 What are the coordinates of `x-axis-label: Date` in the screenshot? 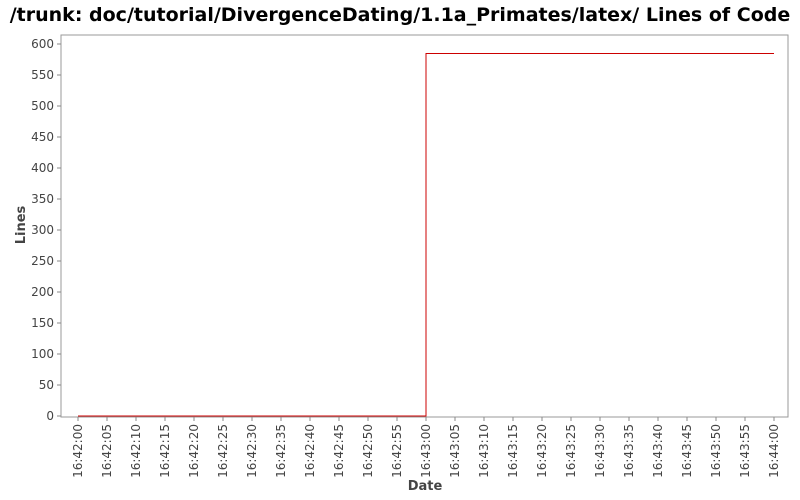 It's located at (425, 486).